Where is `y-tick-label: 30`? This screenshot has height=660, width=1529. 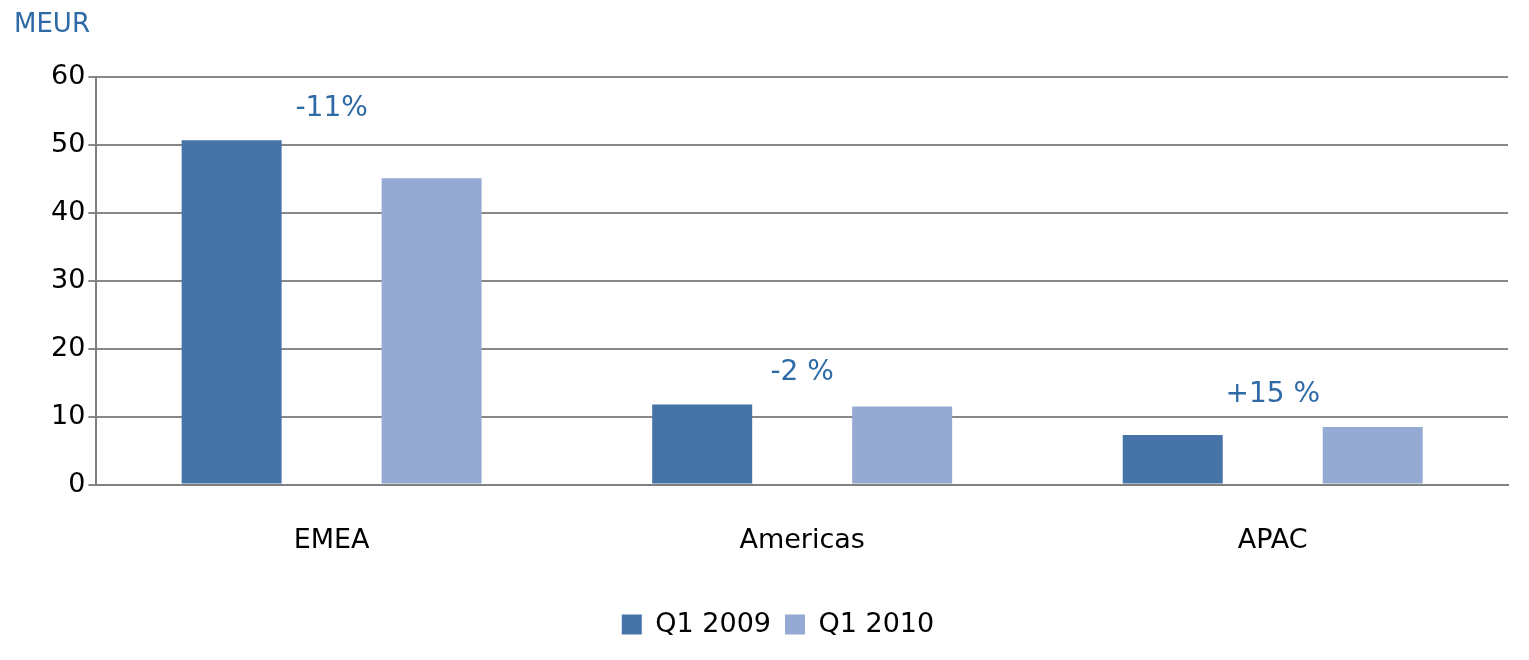 y-tick-label: 30 is located at coordinates (68, 278).